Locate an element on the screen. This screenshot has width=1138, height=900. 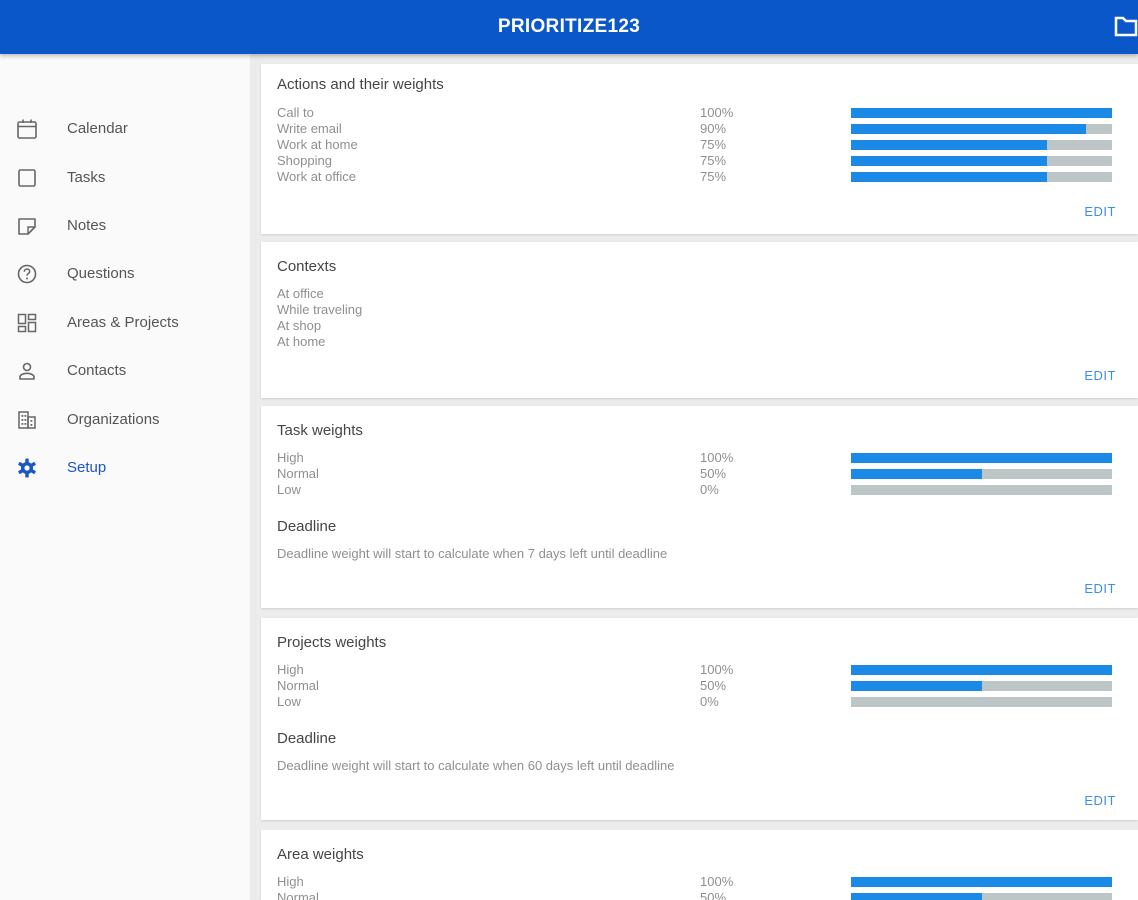
sidebar-item-tasks: Tasks is located at coordinates (125, 178).